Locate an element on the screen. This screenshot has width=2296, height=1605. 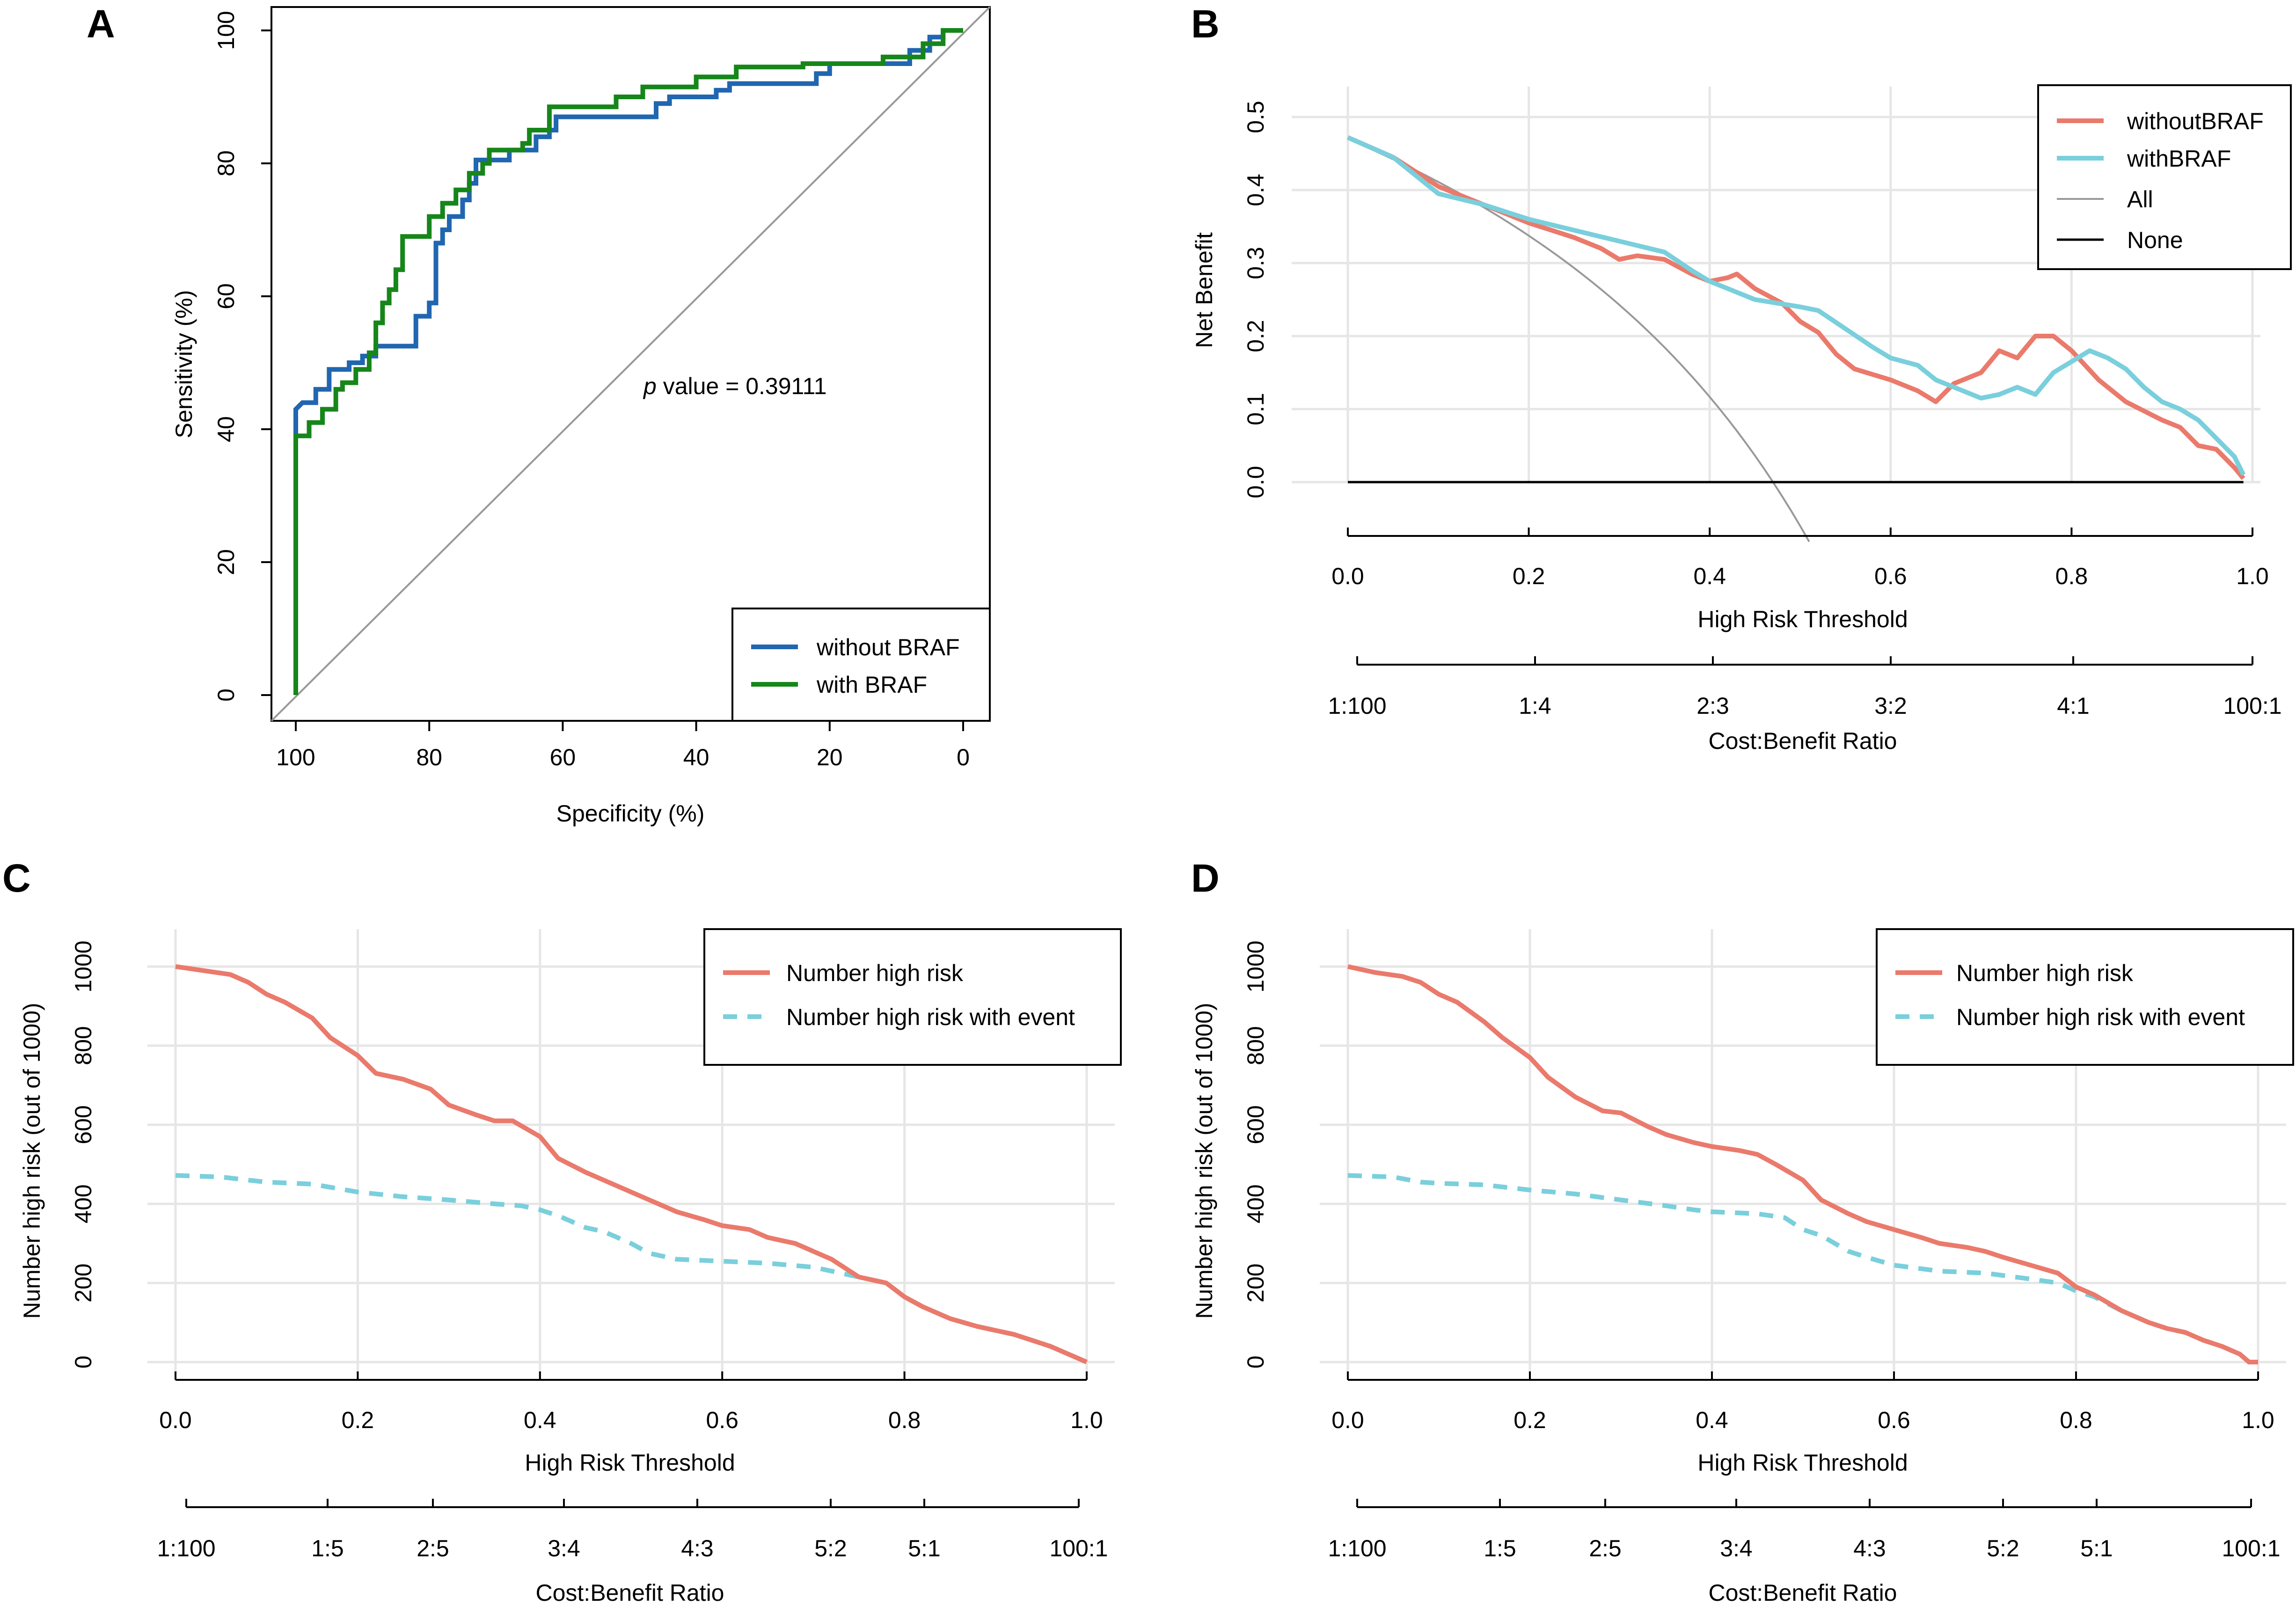
legend: withoutBRAF withBRAF All None is located at coordinates (2165, 177).